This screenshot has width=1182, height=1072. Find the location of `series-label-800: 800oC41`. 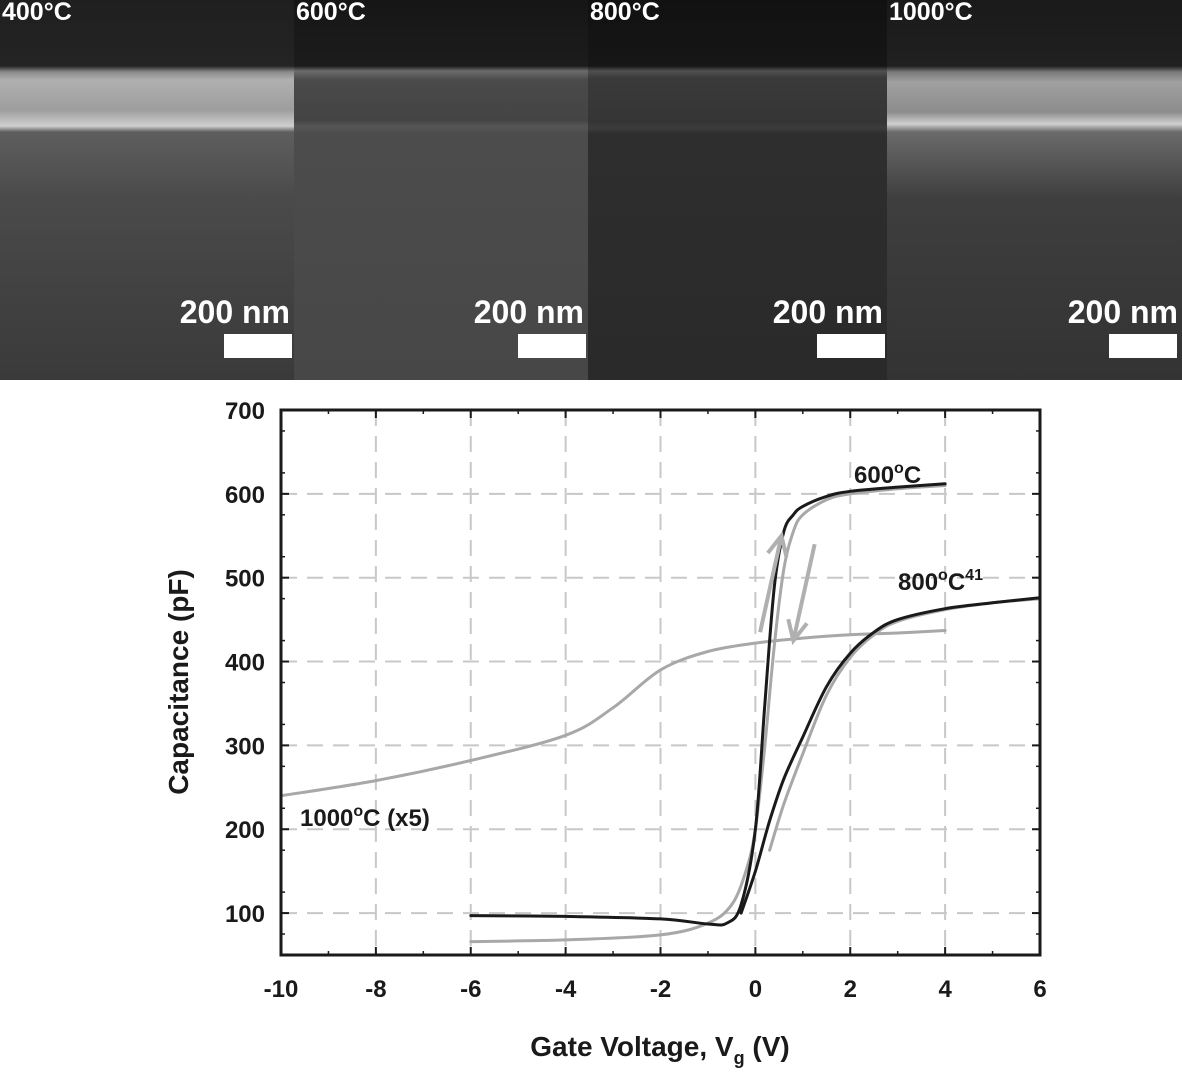

series-label-800: 800oC41 is located at coordinates (940, 581).